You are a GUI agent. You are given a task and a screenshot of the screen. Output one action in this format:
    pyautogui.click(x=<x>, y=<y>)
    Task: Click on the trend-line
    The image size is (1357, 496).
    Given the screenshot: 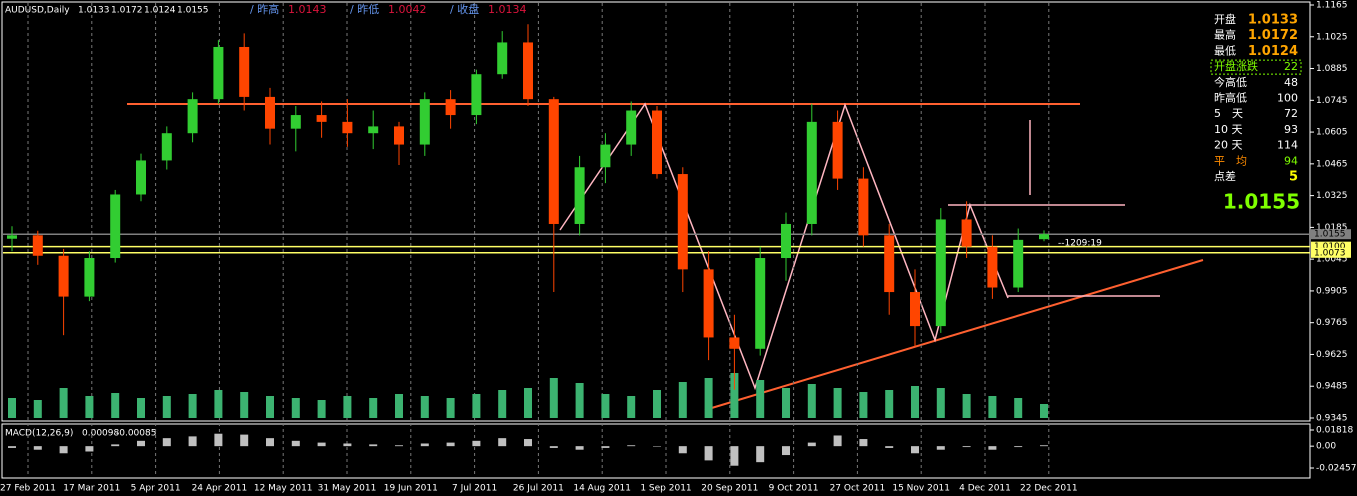 What is the action you would take?
    pyautogui.click(x=954, y=335)
    